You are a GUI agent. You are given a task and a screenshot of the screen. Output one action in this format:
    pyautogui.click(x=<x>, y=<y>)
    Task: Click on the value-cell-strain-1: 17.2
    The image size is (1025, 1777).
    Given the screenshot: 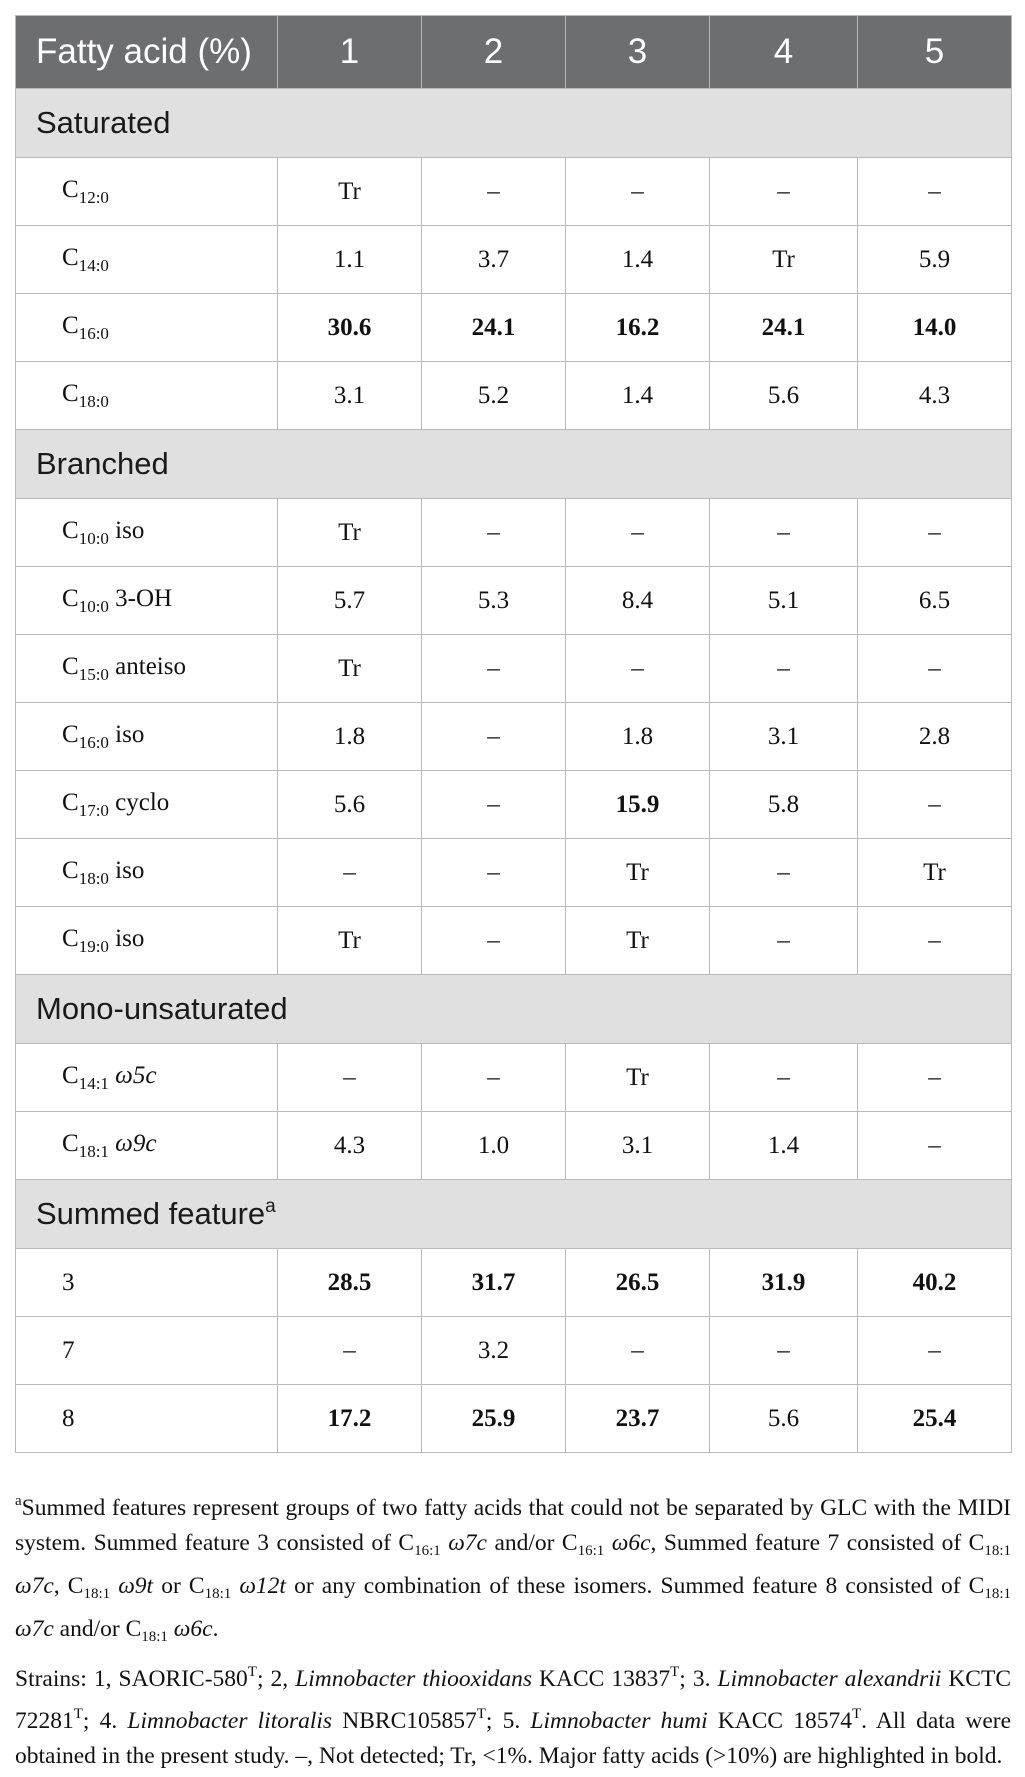 What is the action you would take?
    pyautogui.click(x=349, y=1418)
    